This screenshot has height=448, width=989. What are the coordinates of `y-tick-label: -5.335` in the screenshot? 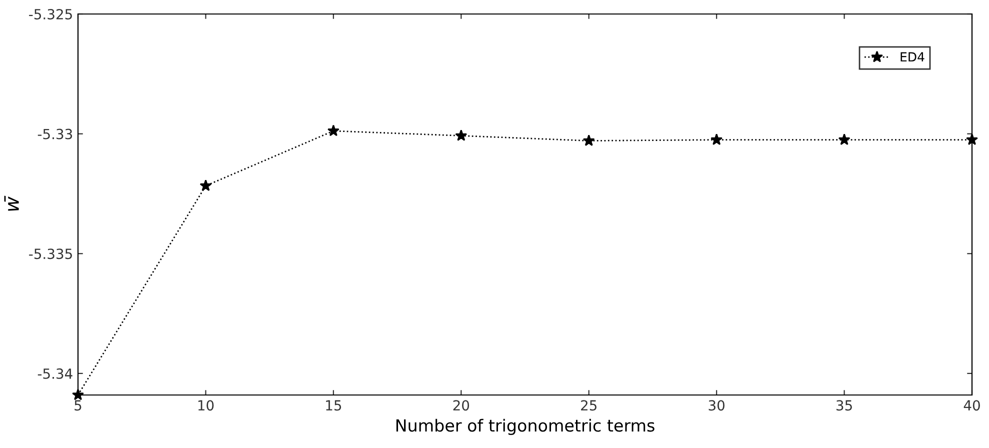 It's located at (50, 254).